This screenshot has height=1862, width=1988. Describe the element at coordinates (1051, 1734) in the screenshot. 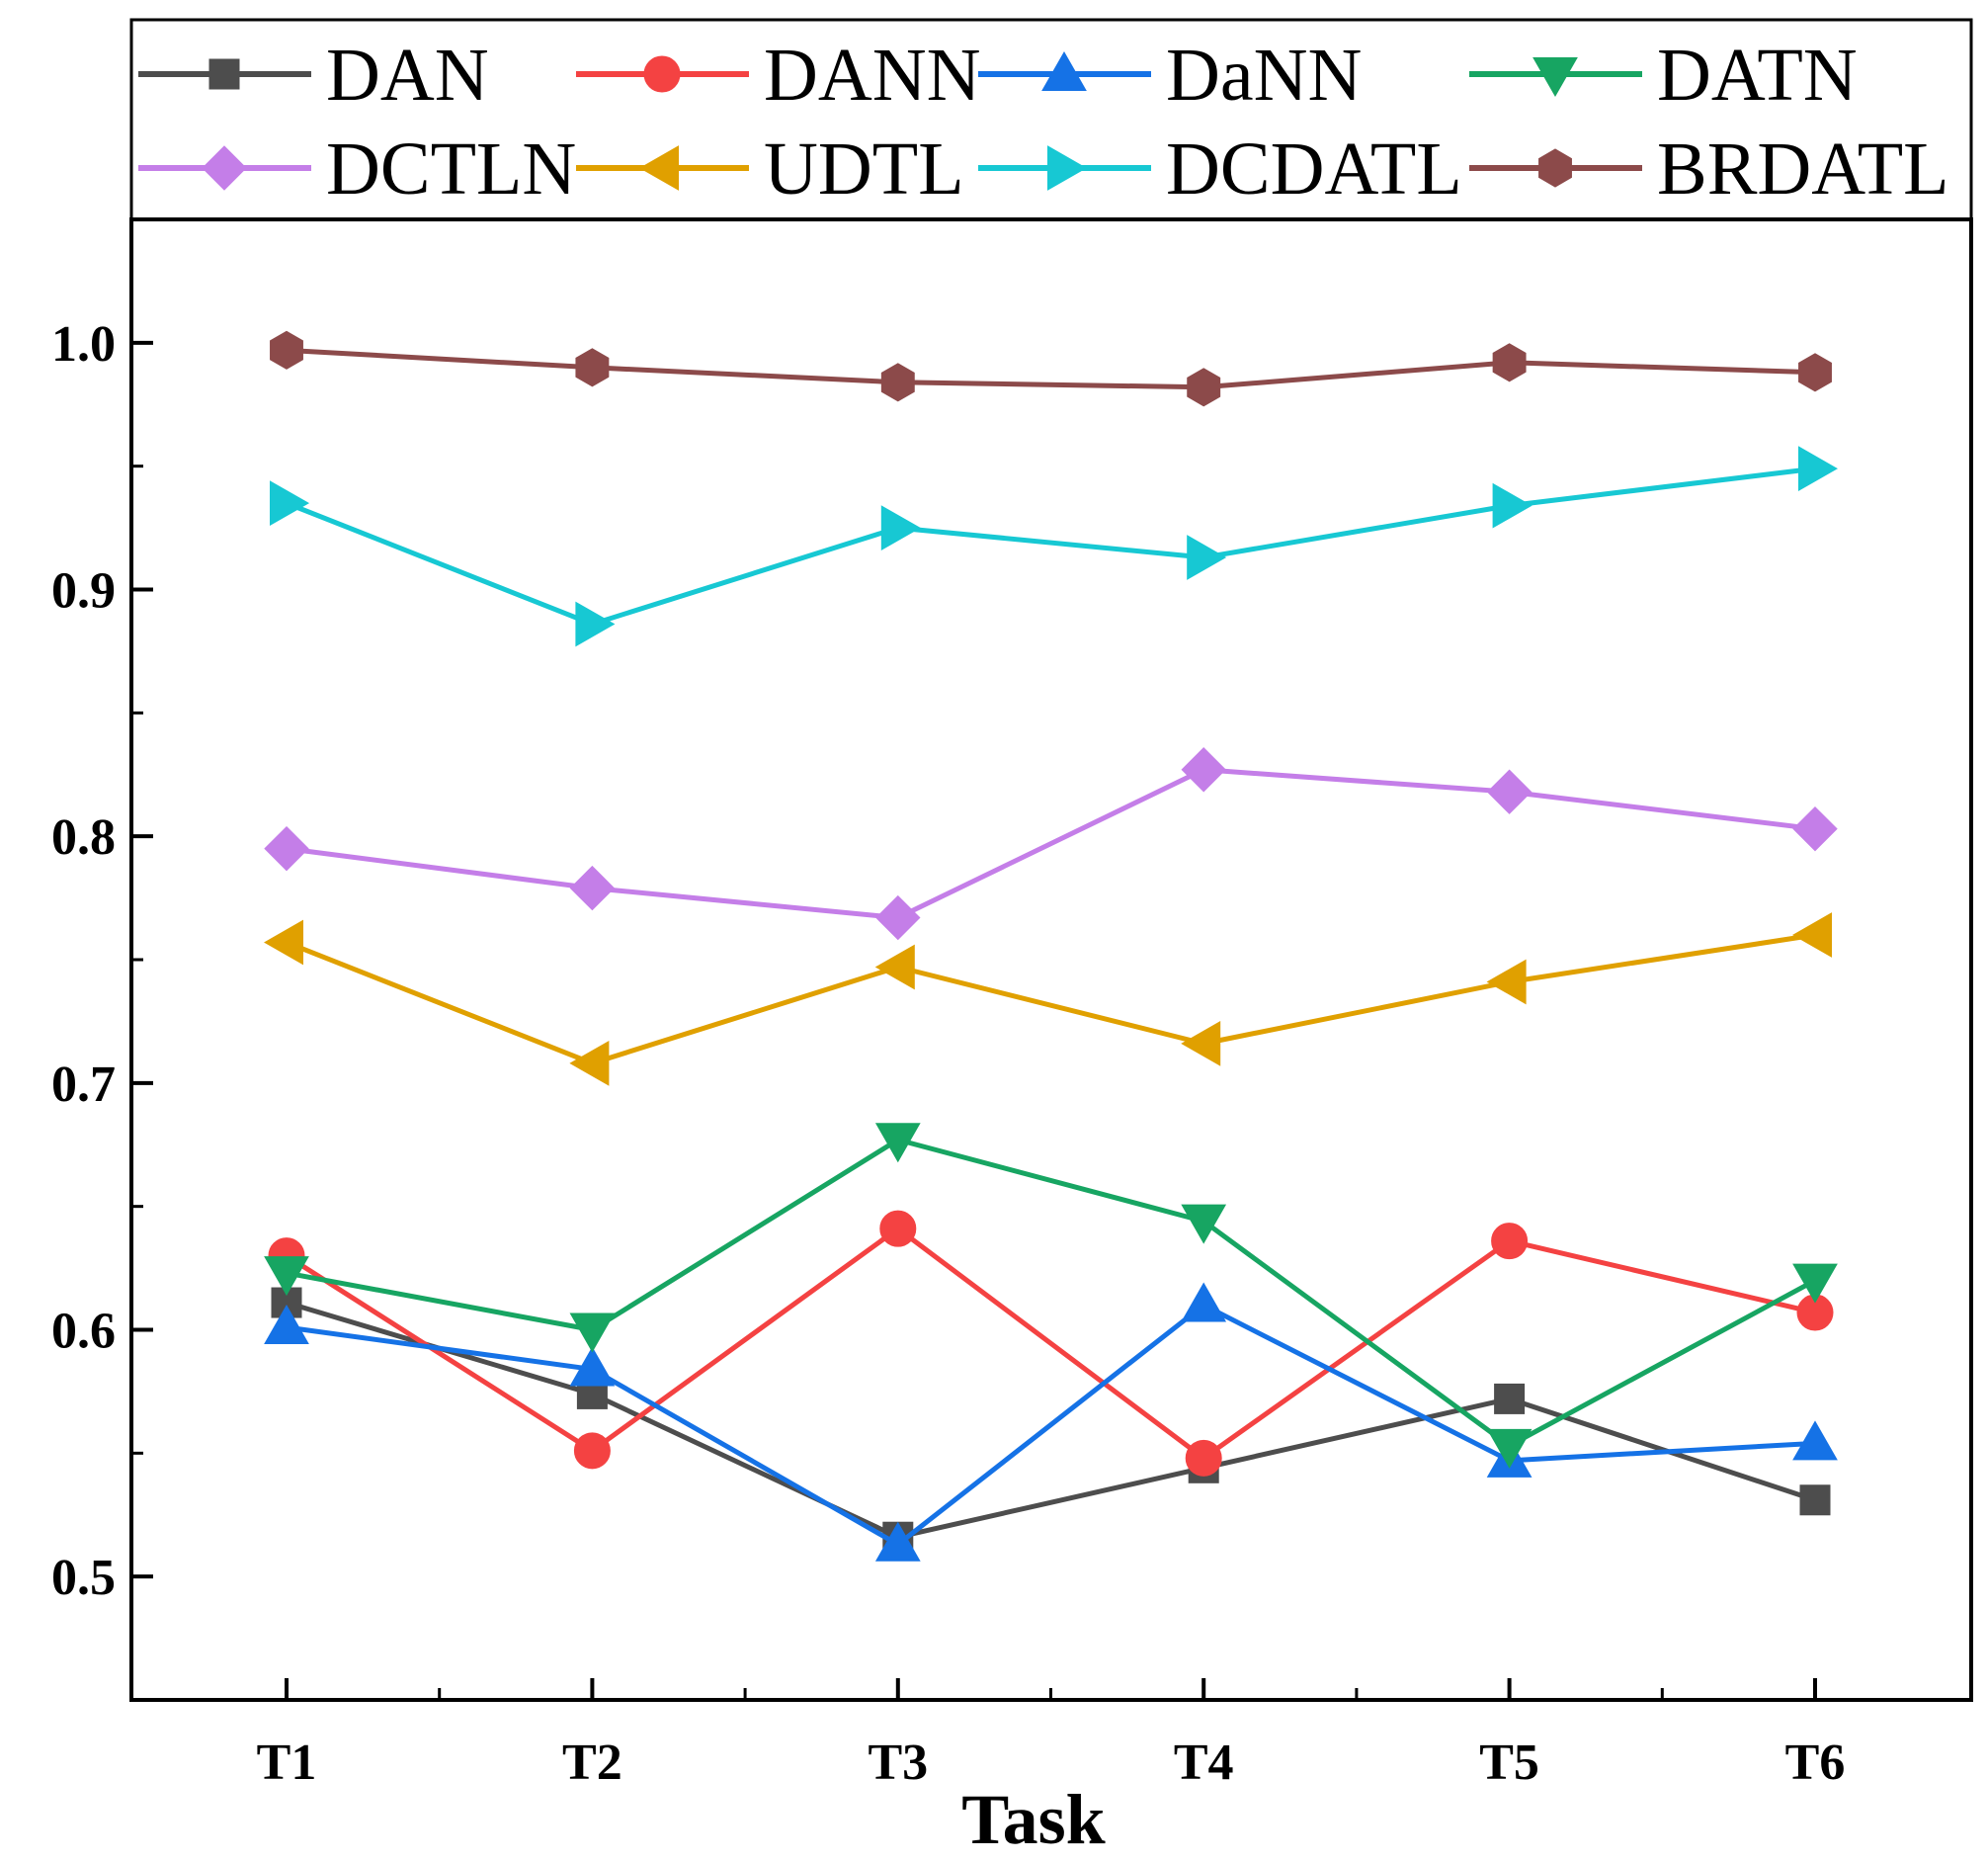

I see `x-axis: T1 T2 T3 T4 T5 T6` at that location.